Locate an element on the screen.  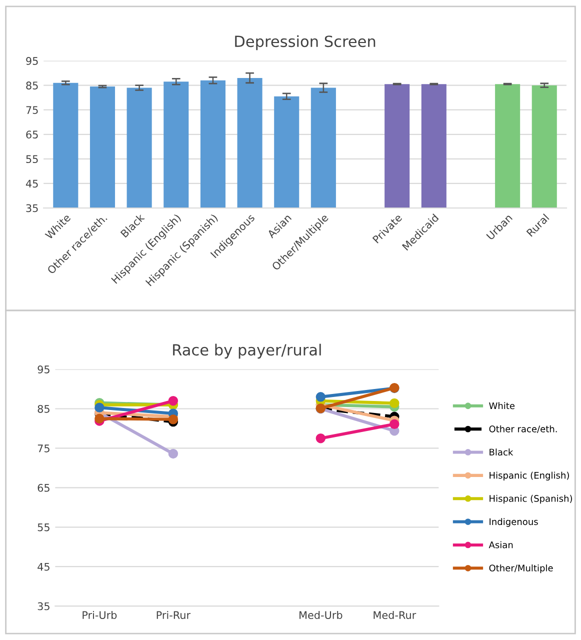
legend-label: Asian is located at coordinates (500, 544).